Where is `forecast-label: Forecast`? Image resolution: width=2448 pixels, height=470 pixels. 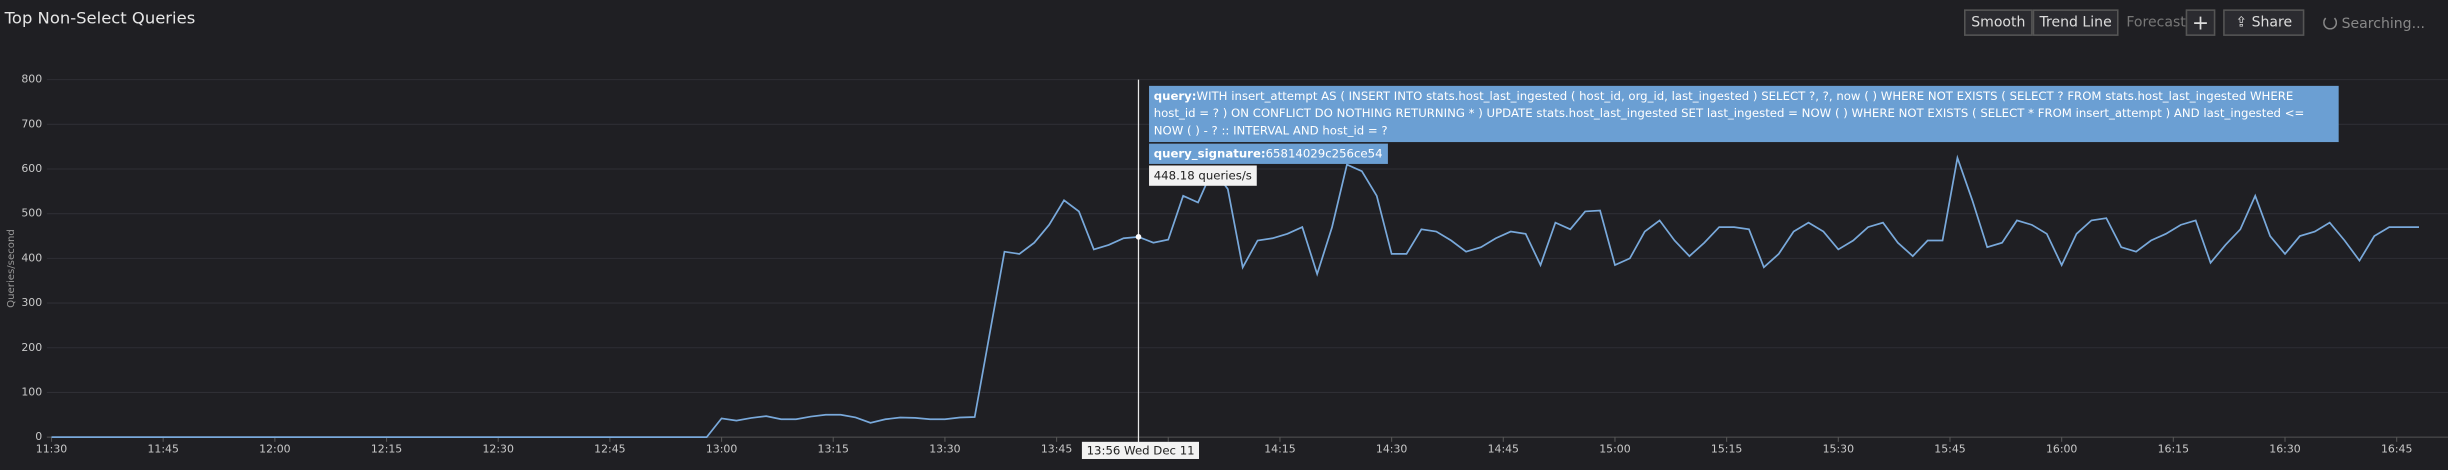 forecast-label: Forecast is located at coordinates (2156, 23).